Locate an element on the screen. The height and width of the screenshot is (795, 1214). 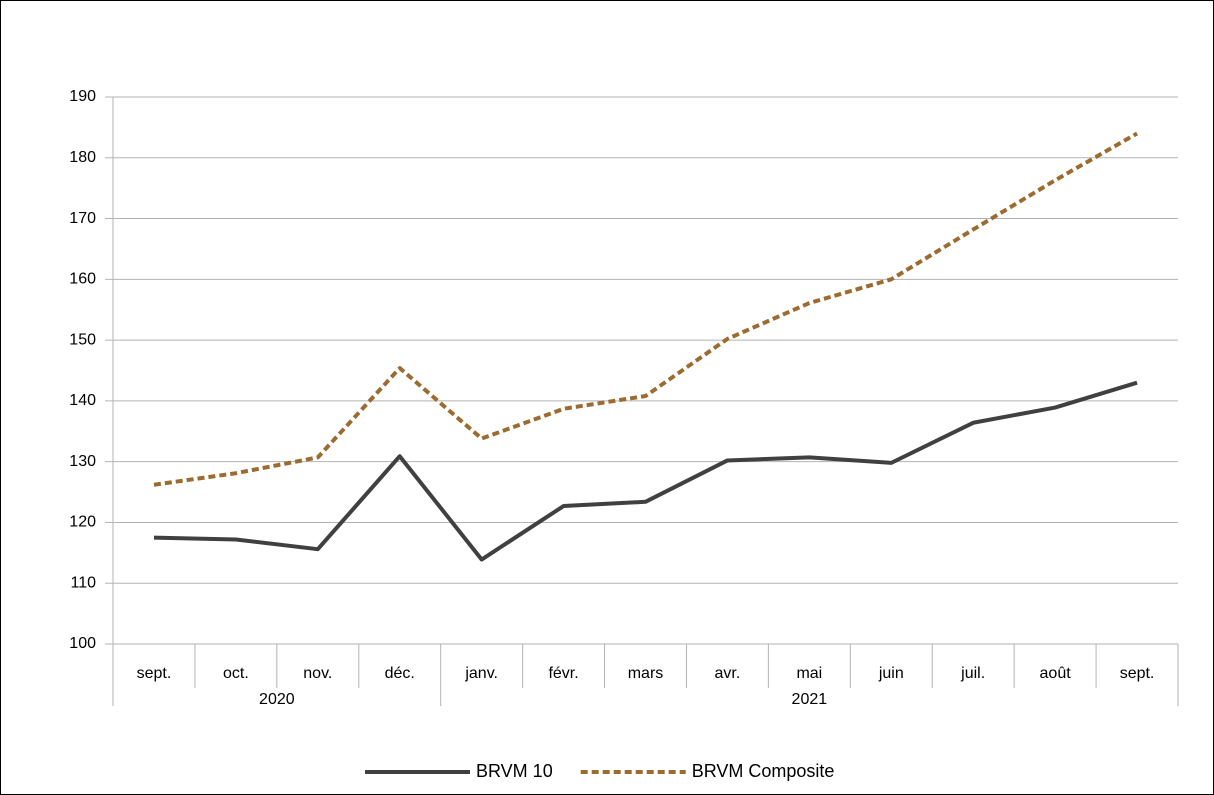
group-label: 2020 is located at coordinates (277, 699).